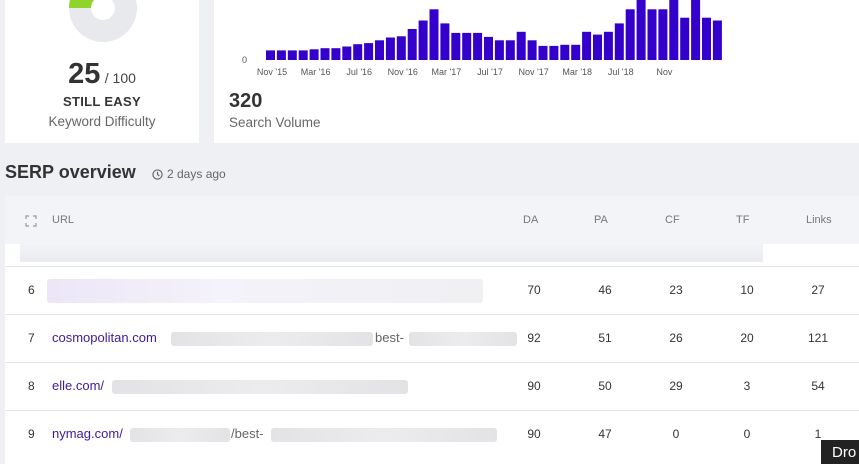 The width and height of the screenshot is (859, 464). Describe the element at coordinates (104, 337) in the screenshot. I see `row-url-domain: cosmopolitan.com` at that location.